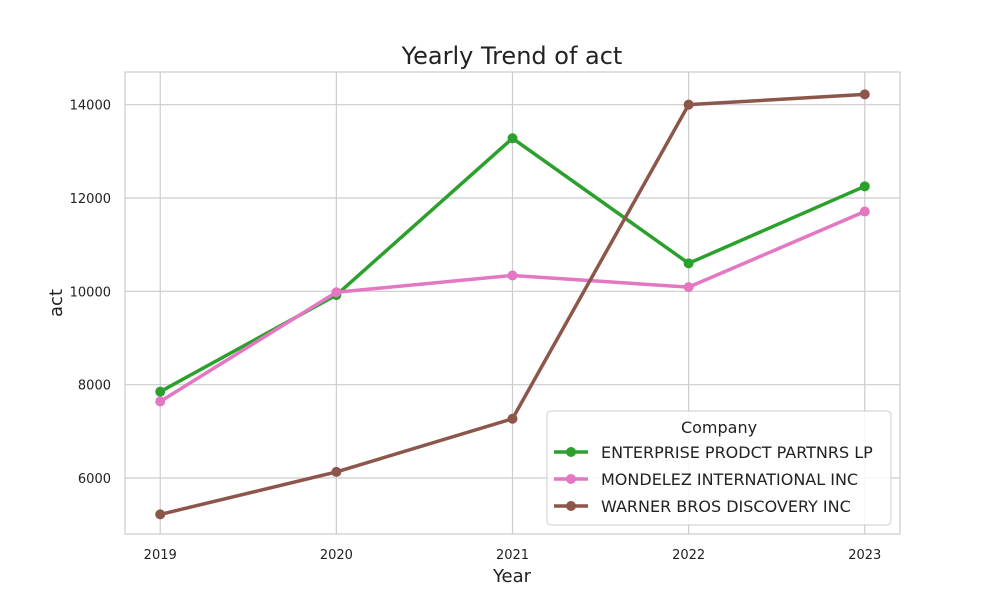  I want to click on x-tick-label: 2023, so click(864, 555).